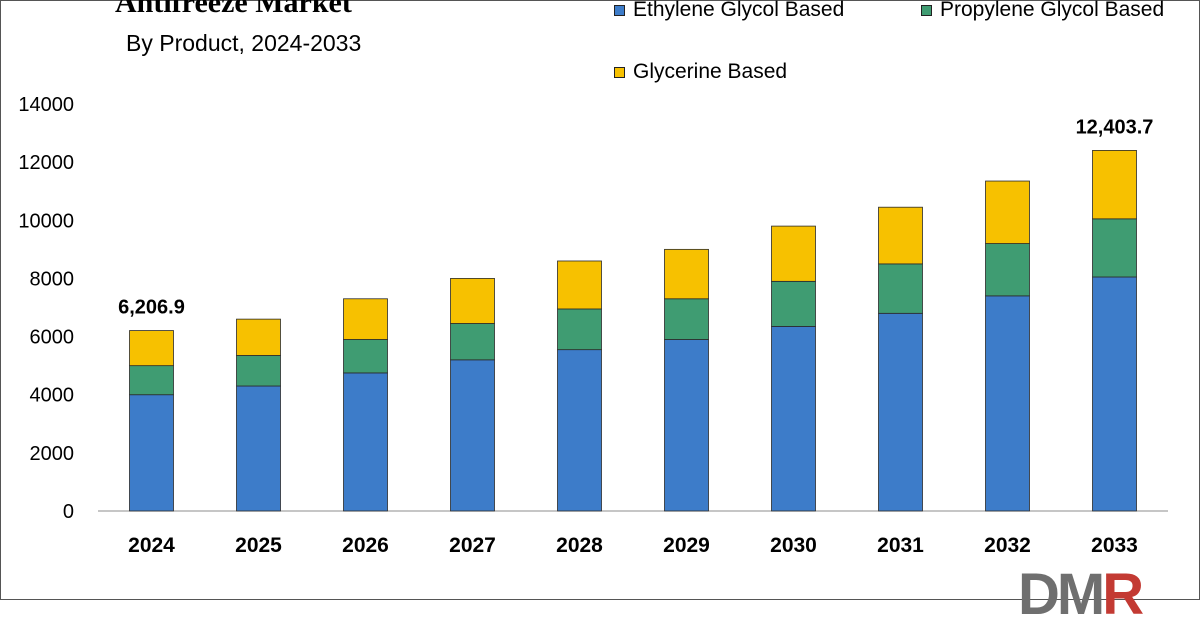 This screenshot has height=627, width=1200. Describe the element at coordinates (1114, 545) in the screenshot. I see `x-tick-label: 2033` at that location.